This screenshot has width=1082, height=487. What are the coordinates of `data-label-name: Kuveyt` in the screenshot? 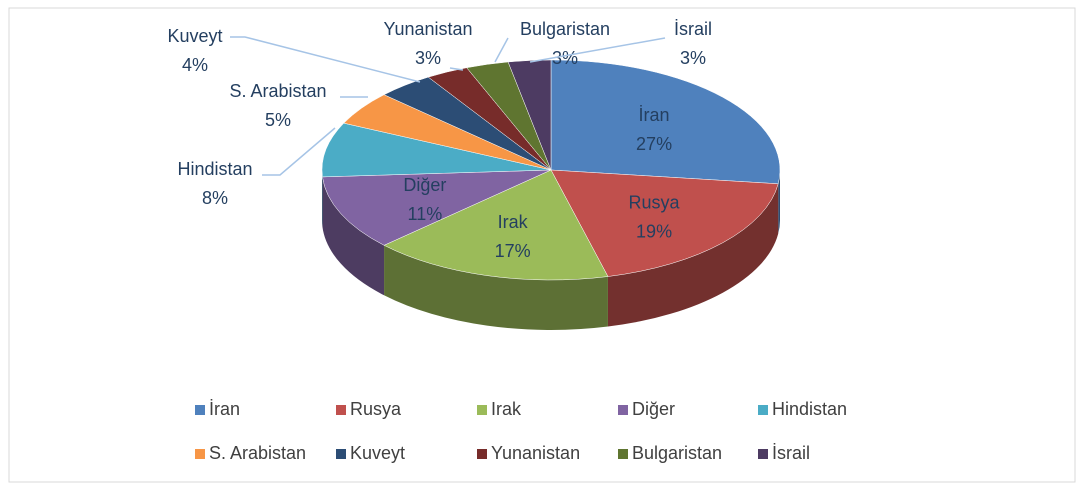 It's located at (194, 36).